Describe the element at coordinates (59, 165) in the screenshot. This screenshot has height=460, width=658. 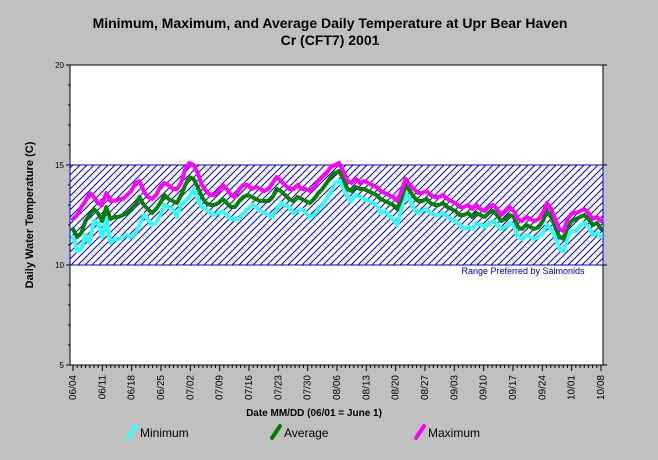
I see `y-tick-label: 15` at that location.